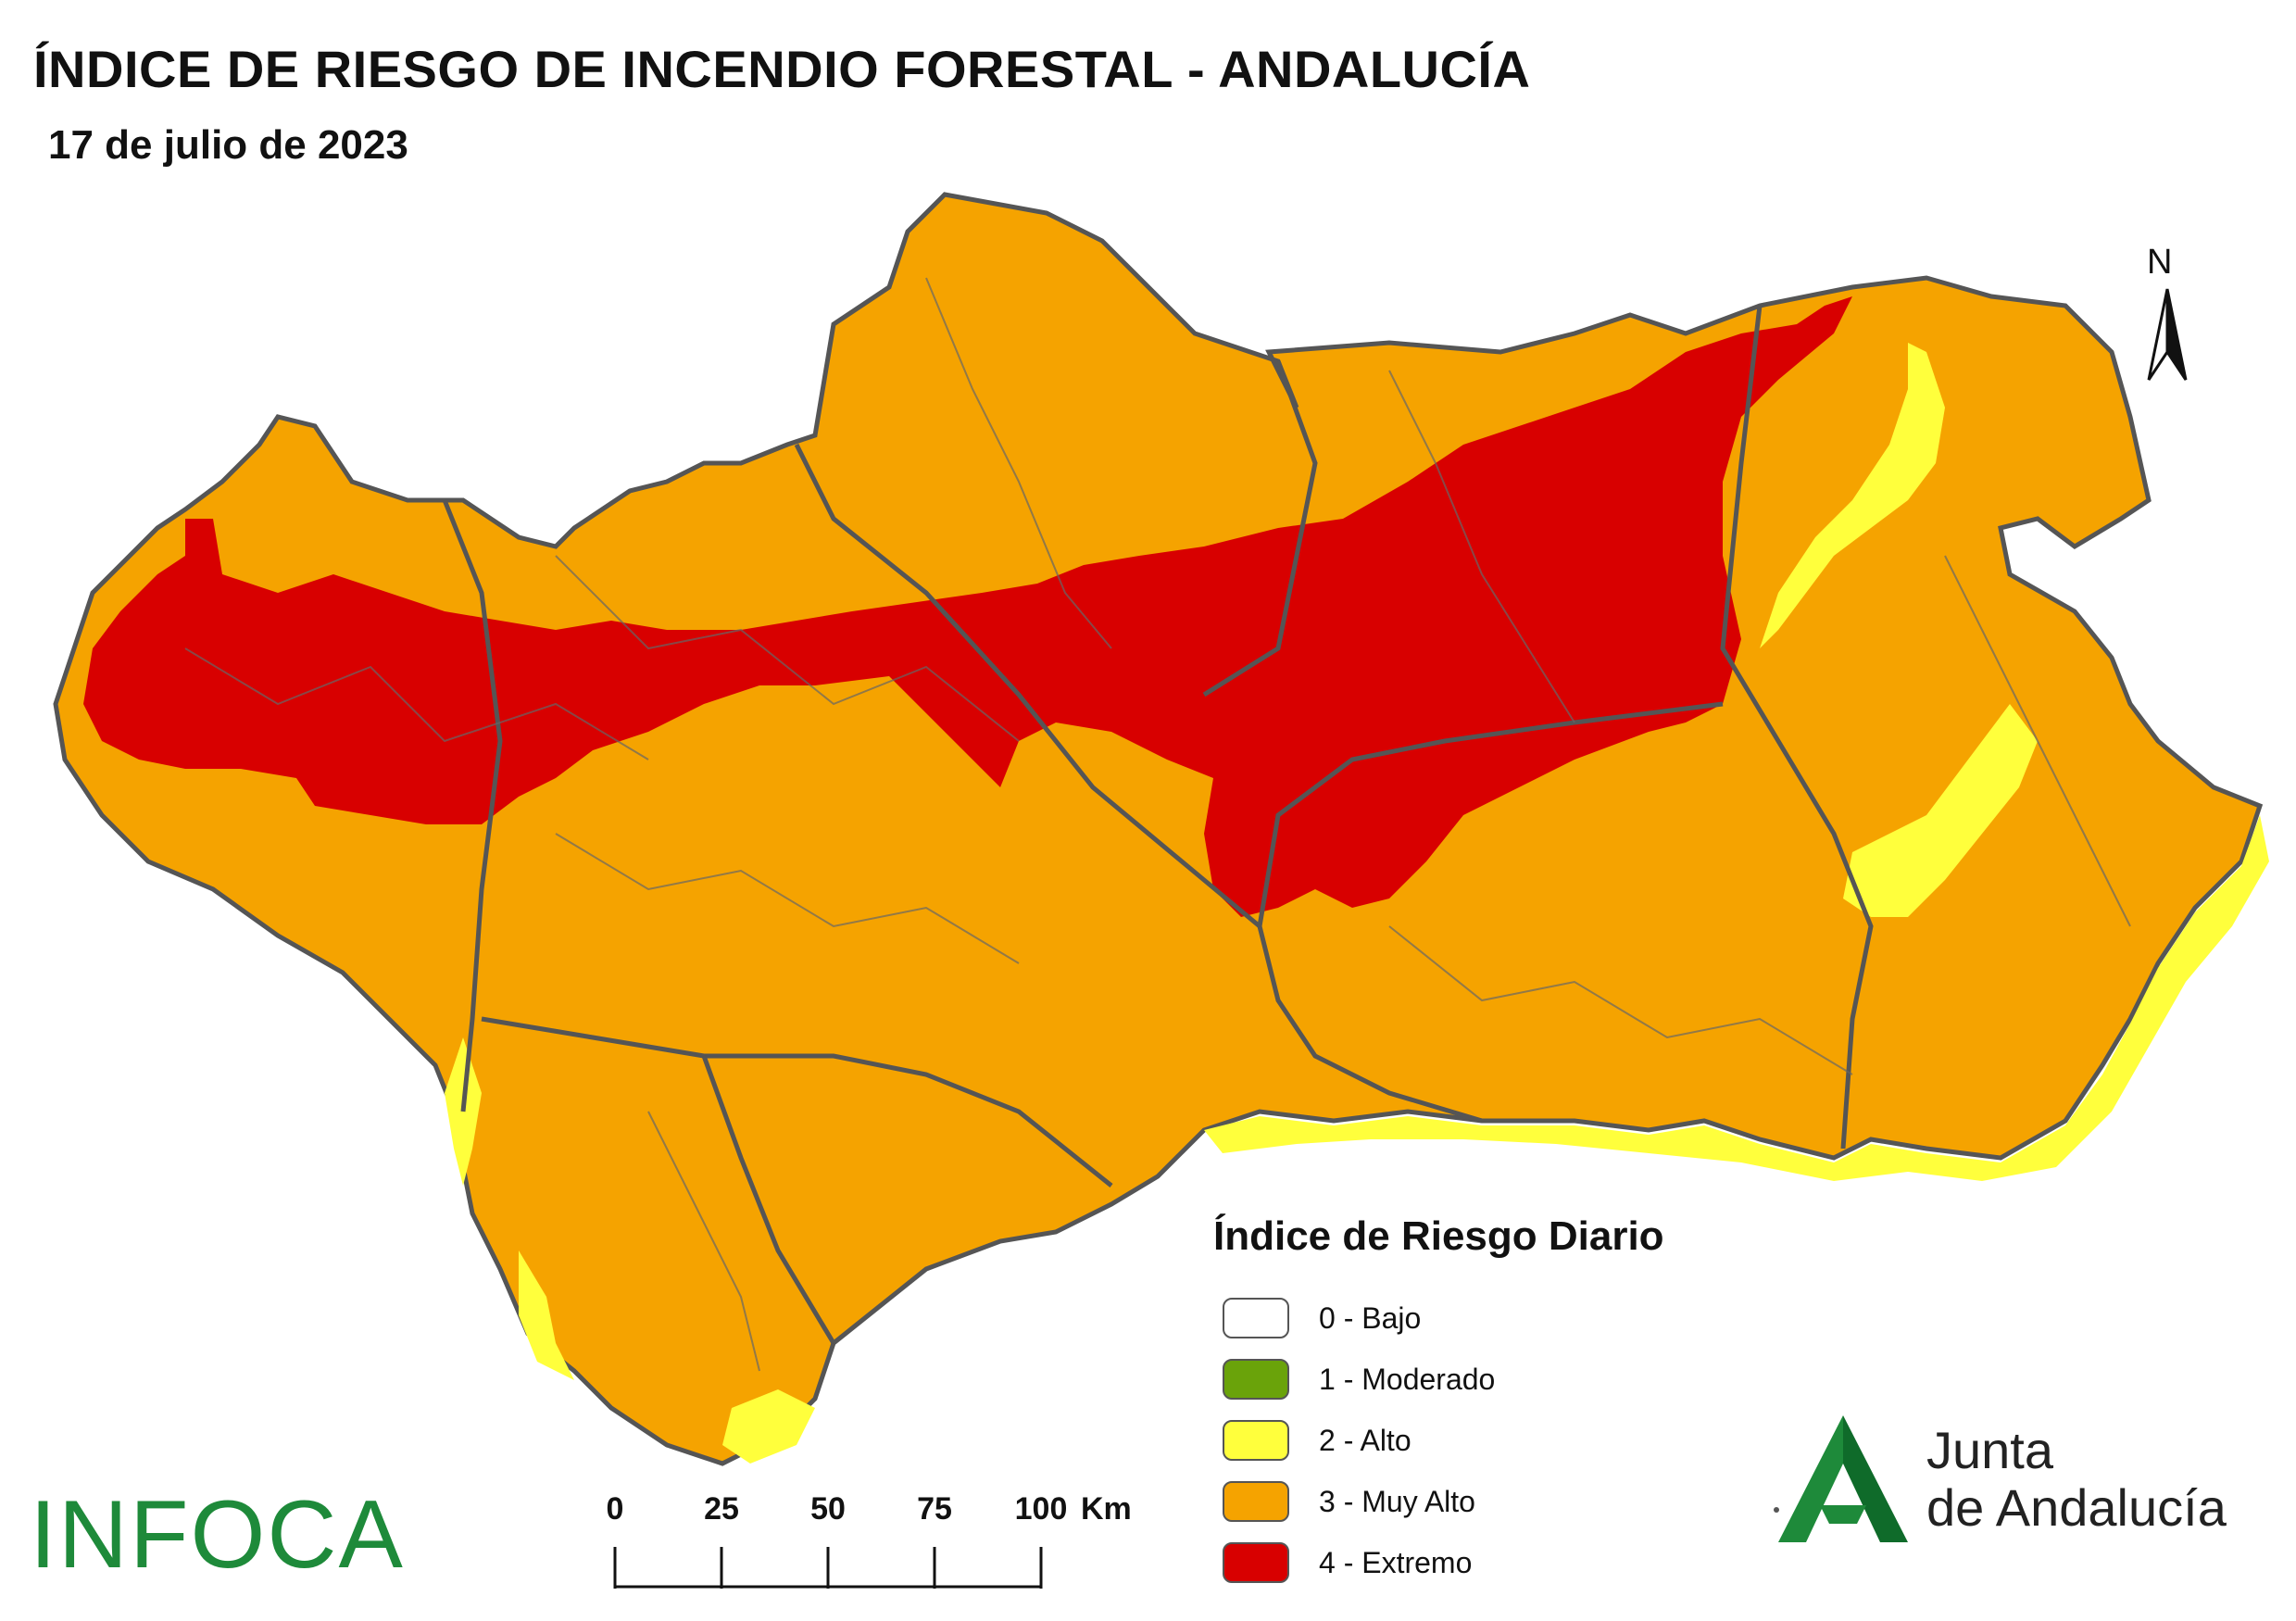 Image resolution: width=2296 pixels, height=1621 pixels. I want to click on legend-swatch-alto, so click(1256, 1440).